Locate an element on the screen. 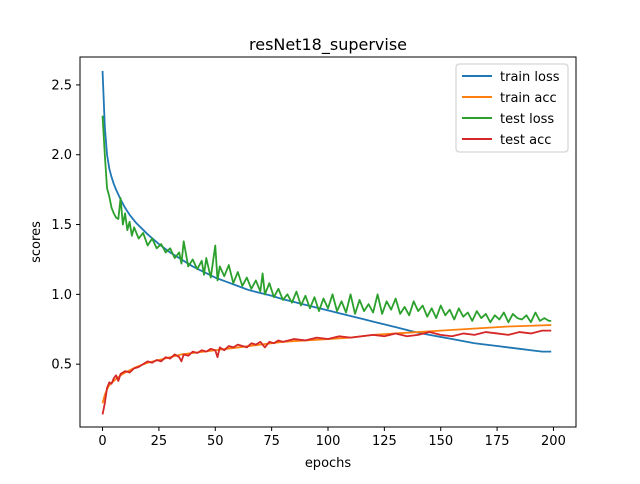 Image resolution: width=640 pixels, height=484 pixels. legend-box is located at coordinates (512, 108).